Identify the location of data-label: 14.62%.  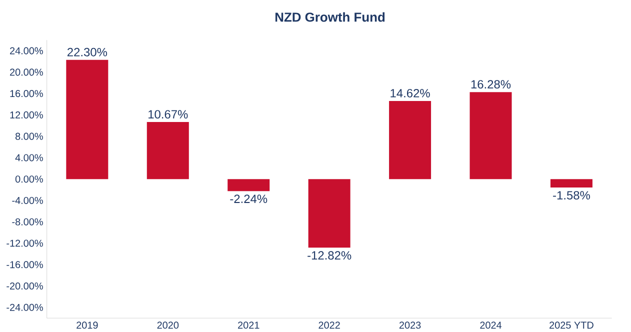
(410, 93).